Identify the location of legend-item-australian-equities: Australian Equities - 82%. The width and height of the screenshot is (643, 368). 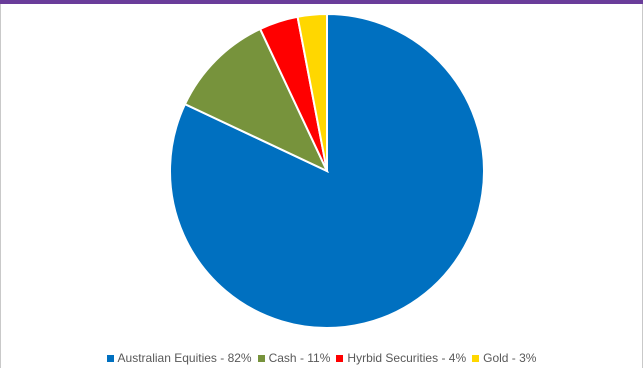
(179, 358).